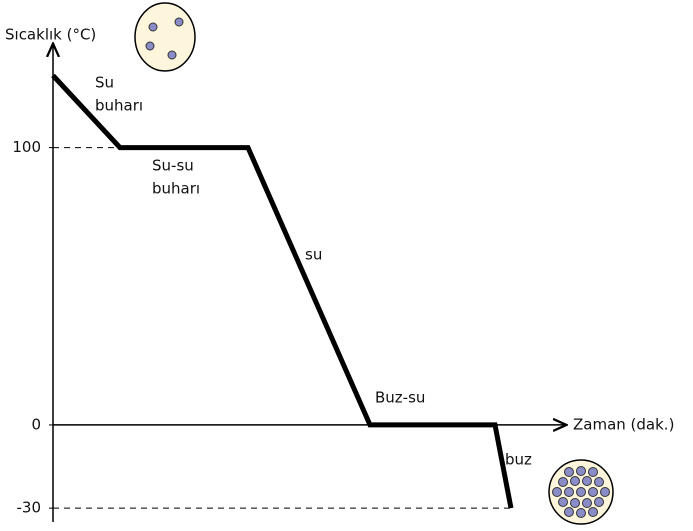 This screenshot has width=693, height=531. I want to click on annotation: buz, so click(518, 460).